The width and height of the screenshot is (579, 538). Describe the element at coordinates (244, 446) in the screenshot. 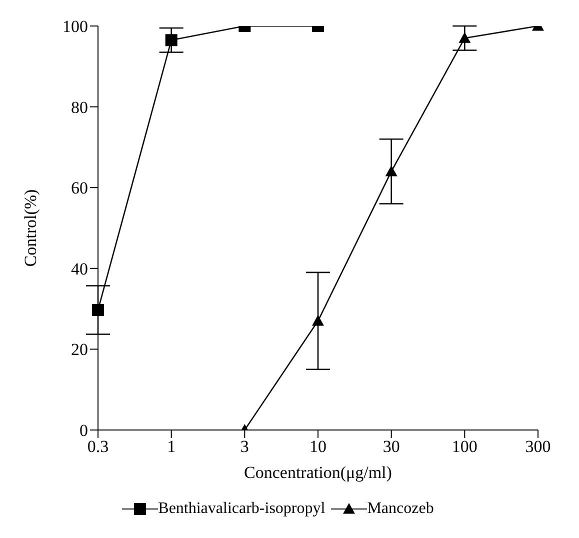

I see `x-tick-label: 3` at that location.